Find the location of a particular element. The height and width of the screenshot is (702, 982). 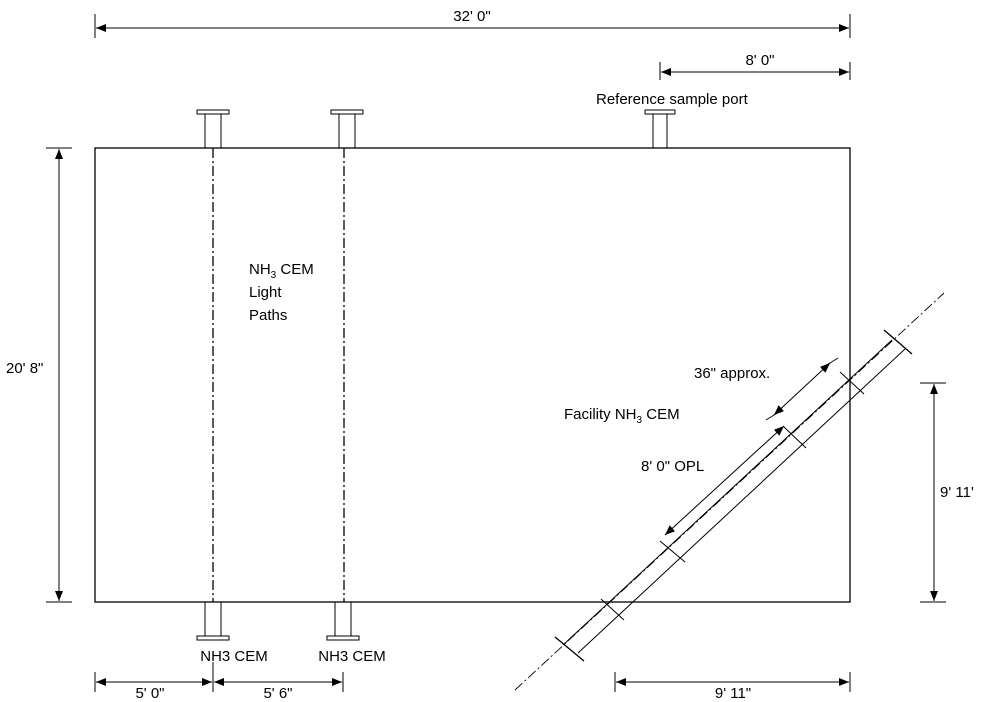

top-port-left is located at coordinates (213, 129).